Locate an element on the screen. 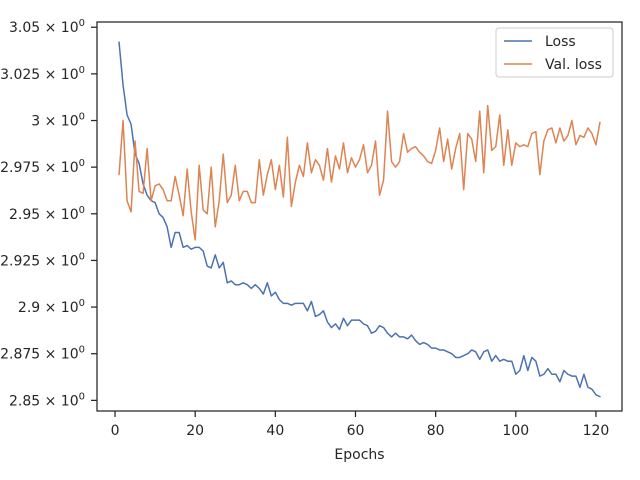 The height and width of the screenshot is (480, 640). x-axis-label: Epochs is located at coordinates (359, 455).